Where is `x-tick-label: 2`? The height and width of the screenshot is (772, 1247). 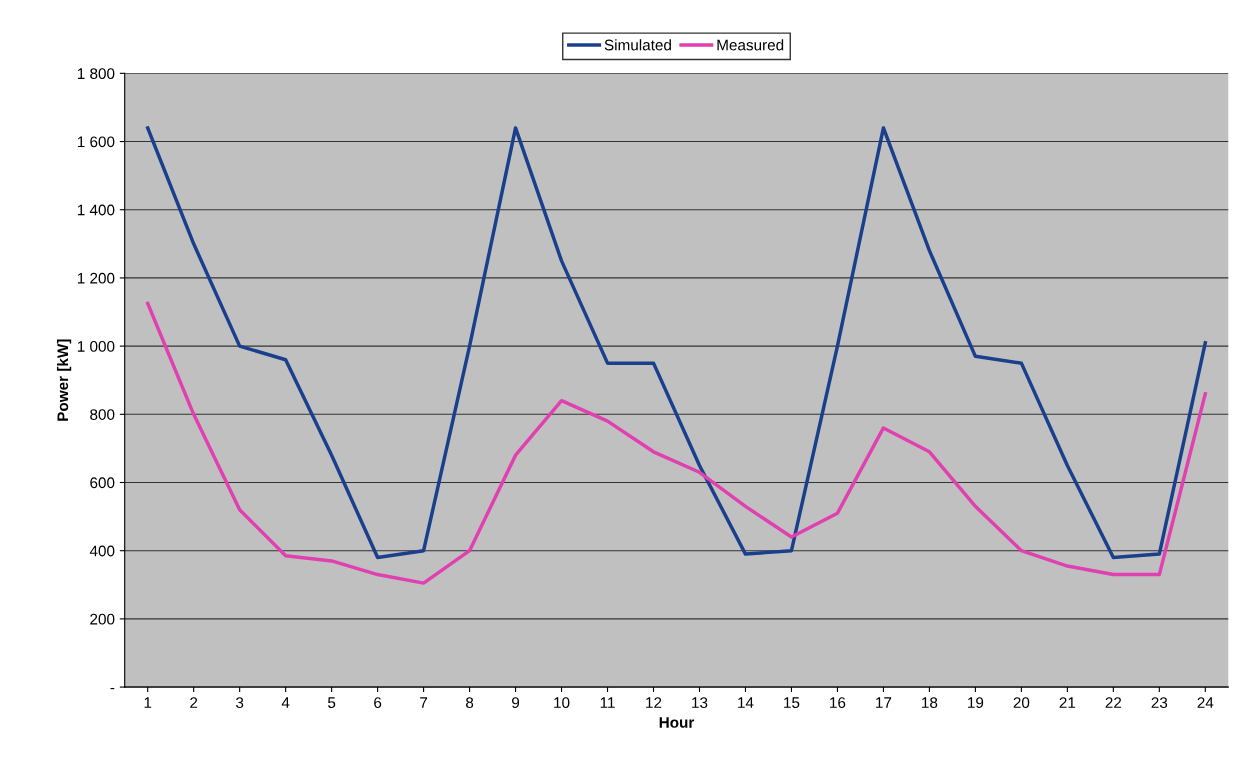
x-tick-label: 2 is located at coordinates (194, 702).